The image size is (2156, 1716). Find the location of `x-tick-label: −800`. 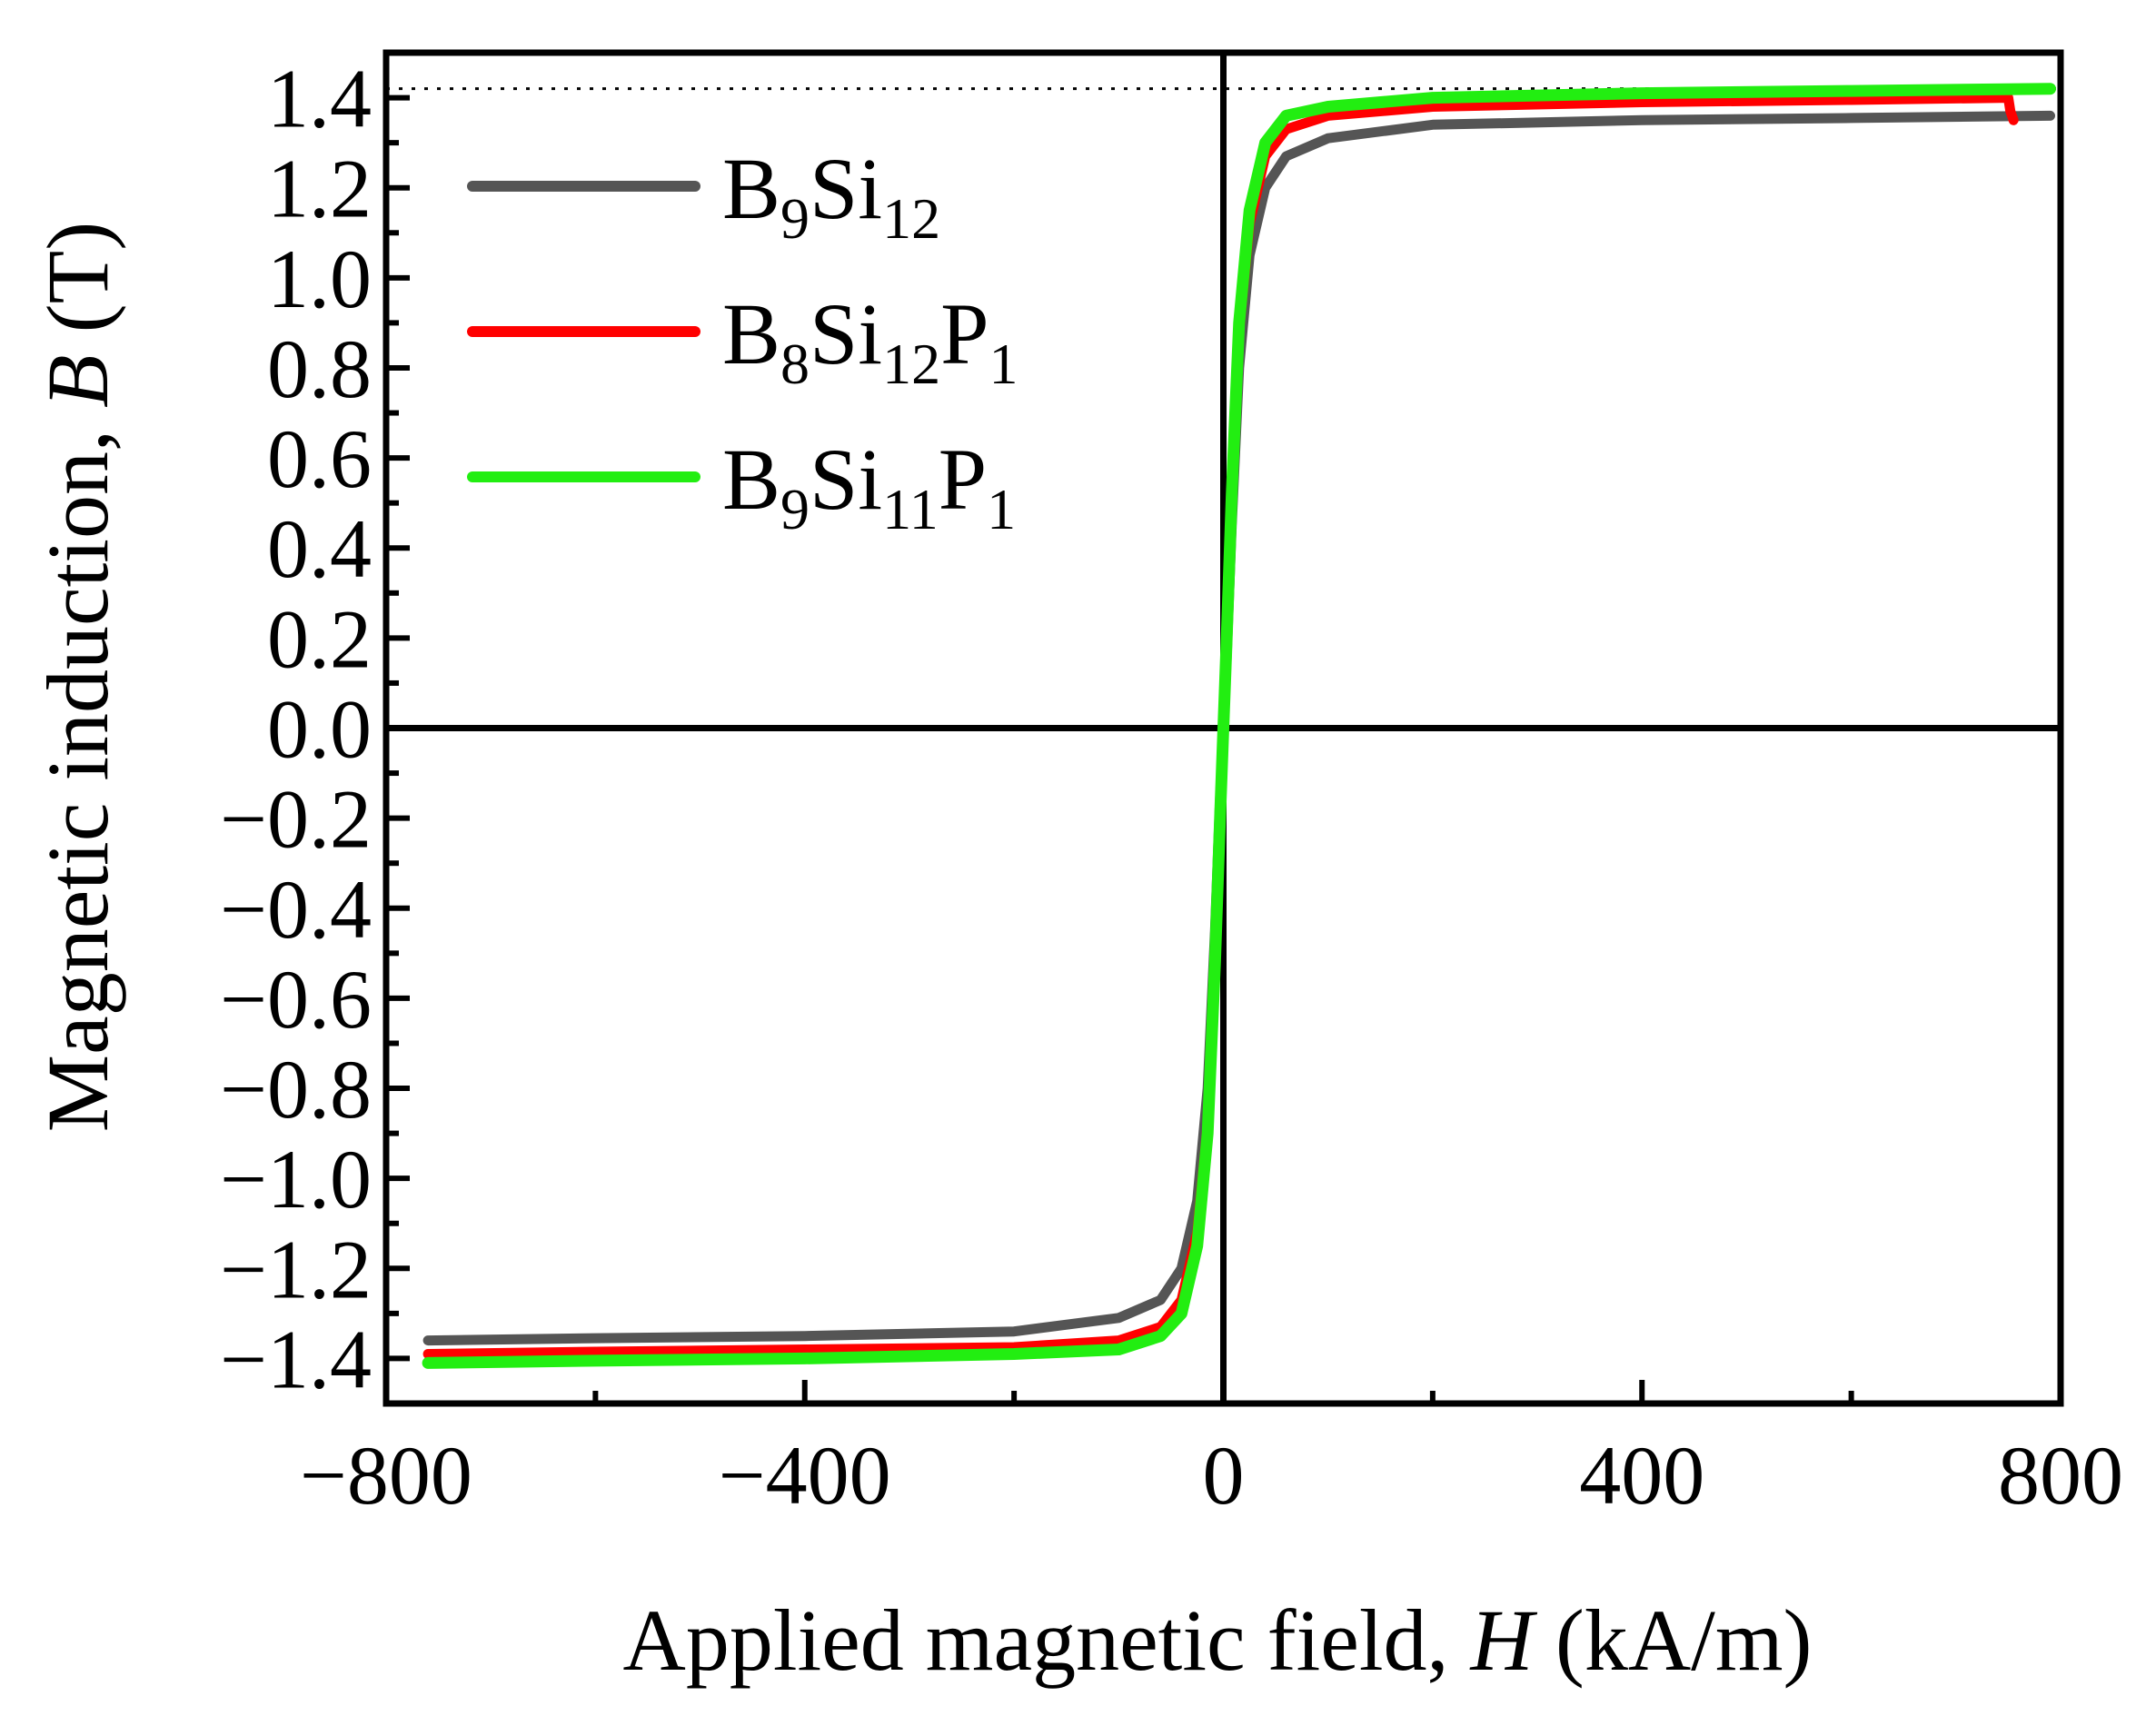

x-tick-label: −800 is located at coordinates (386, 1475).